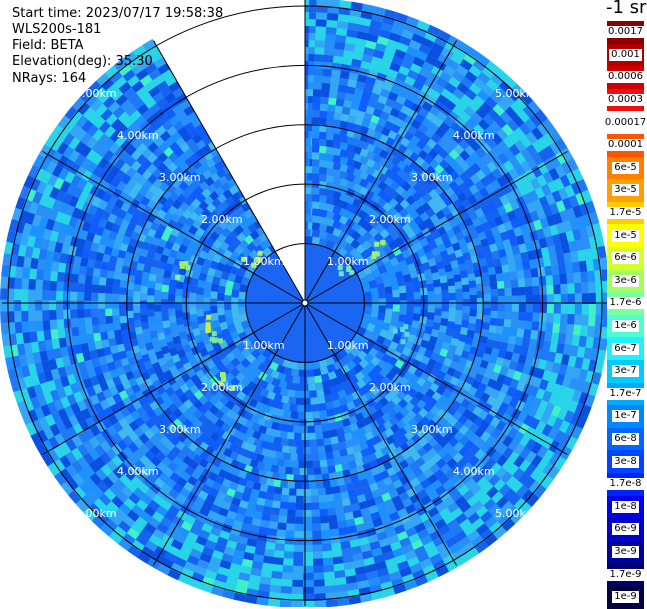 Image resolution: width=647 pixels, height=609 pixels. Describe the element at coordinates (228, 151) in the screenshot. I see `blanked-sector` at that location.